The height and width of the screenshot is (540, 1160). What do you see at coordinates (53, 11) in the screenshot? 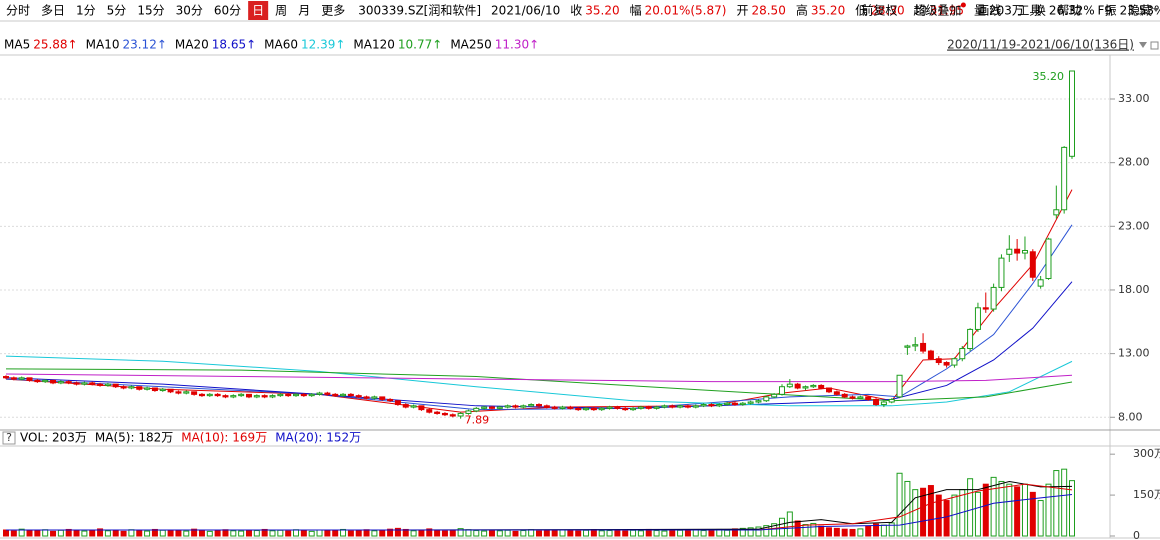
I see `period-button: 多日` at bounding box center [53, 11].